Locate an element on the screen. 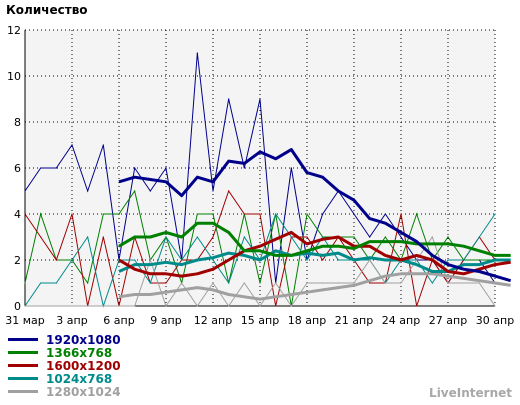 The width and height of the screenshot is (520, 405). legend-label: 1920x1080 is located at coordinates (83, 339).